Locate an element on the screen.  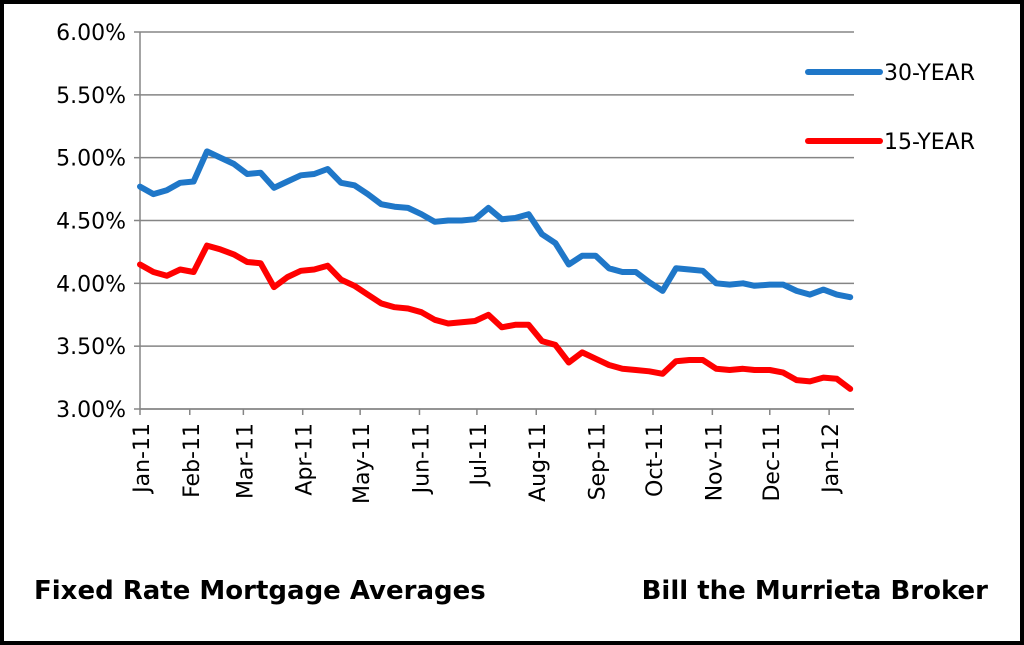
y-tick-label: 3.00% is located at coordinates (91, 410).